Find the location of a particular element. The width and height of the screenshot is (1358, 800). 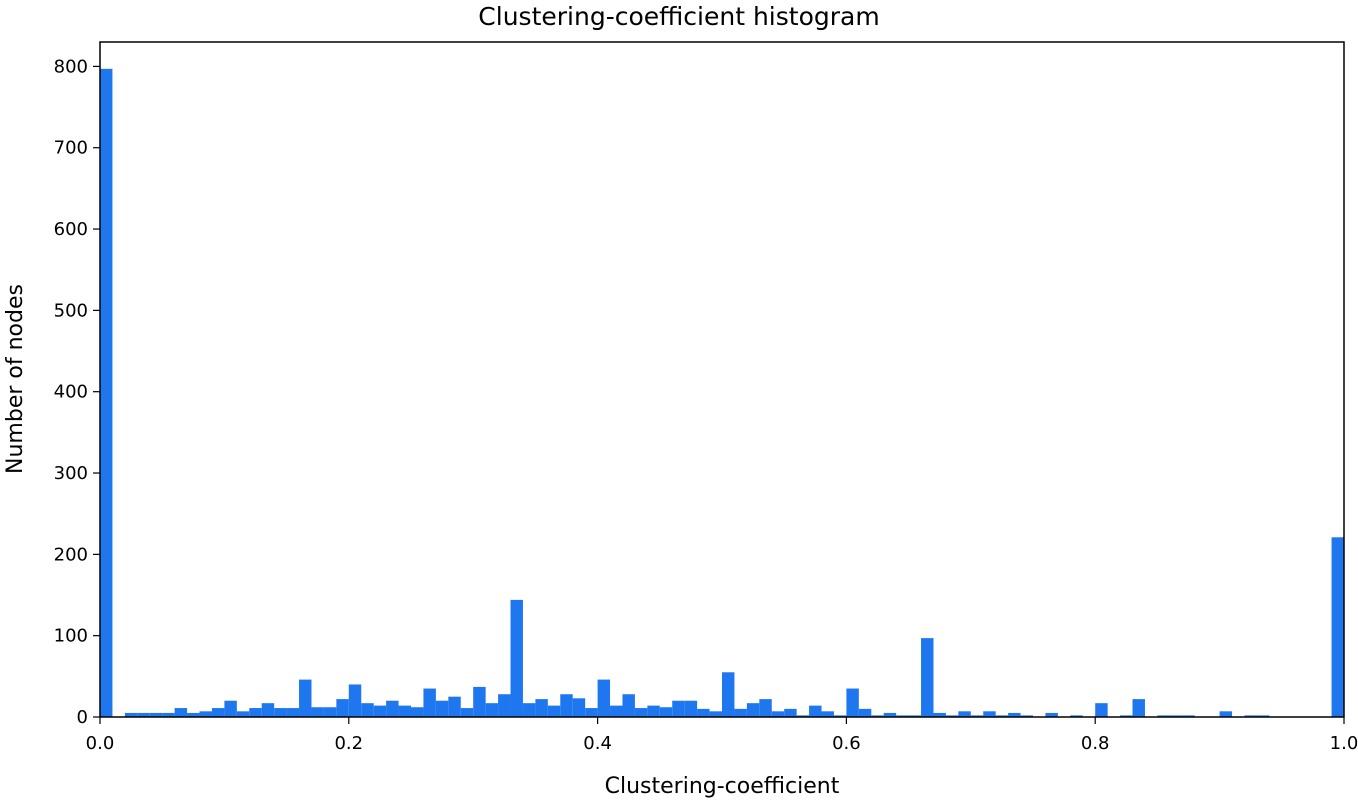

y-tick-label: 200 is located at coordinates (71, 554).